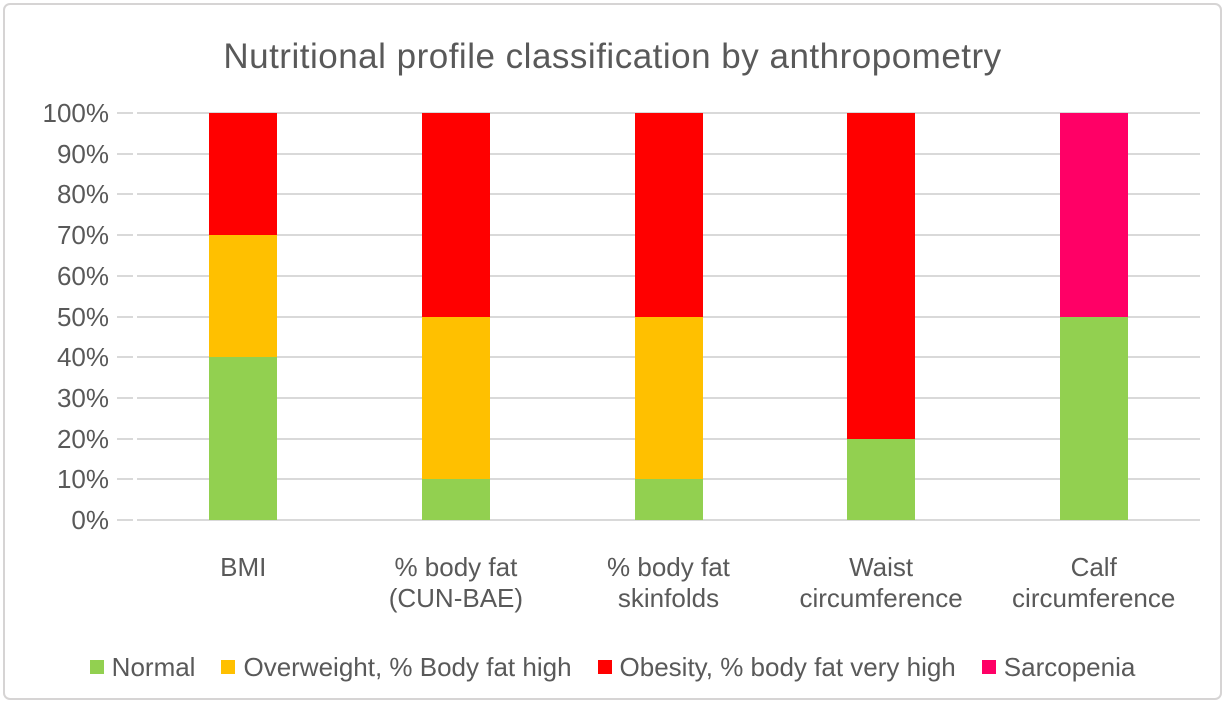 This screenshot has height=703, width=1225. Describe the element at coordinates (243, 296) in the screenshot. I see `bar-segment-overweight-body-fat-high-bmi` at that location.